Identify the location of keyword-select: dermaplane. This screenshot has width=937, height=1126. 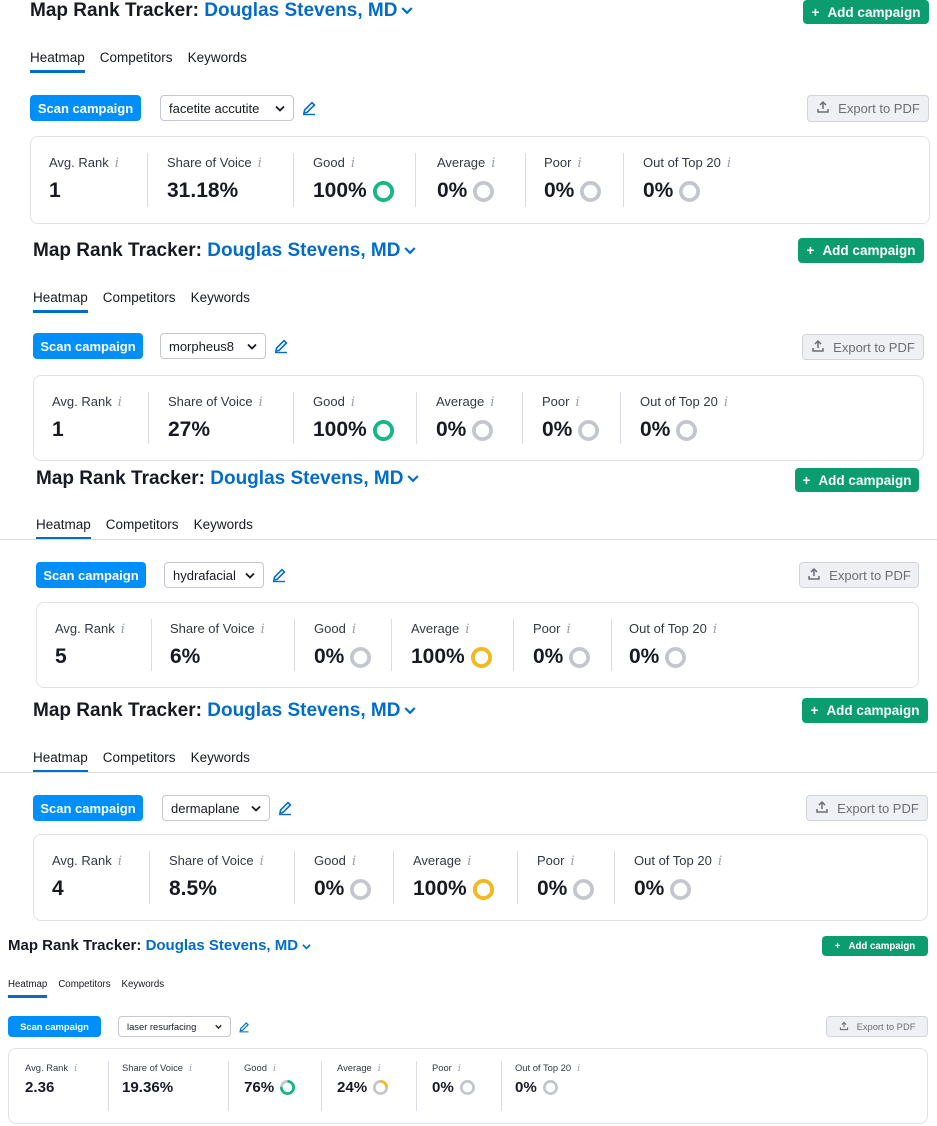
(216, 808).